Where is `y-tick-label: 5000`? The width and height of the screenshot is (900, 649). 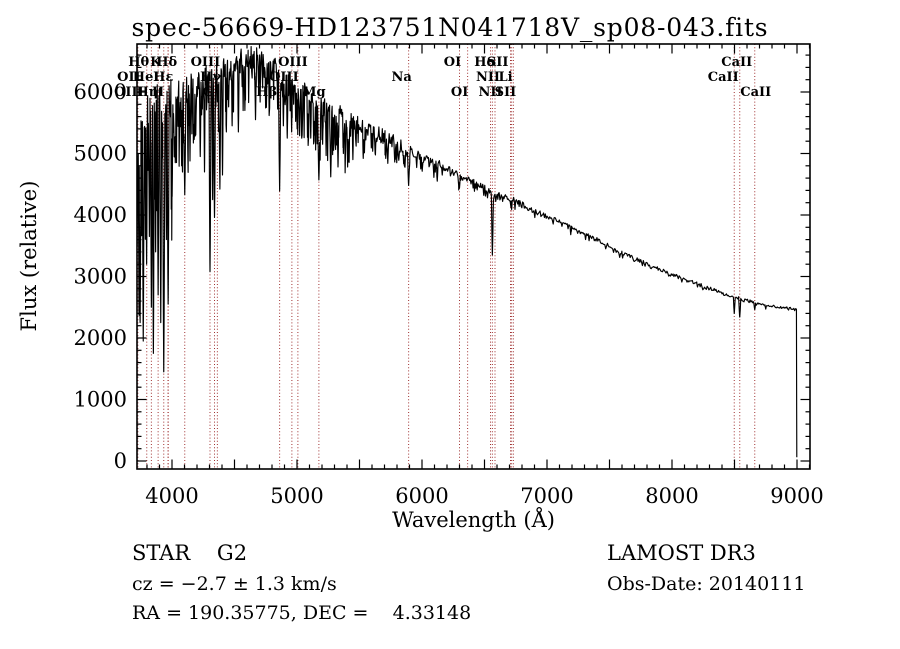
y-tick-label: 5000 is located at coordinates (100, 154).